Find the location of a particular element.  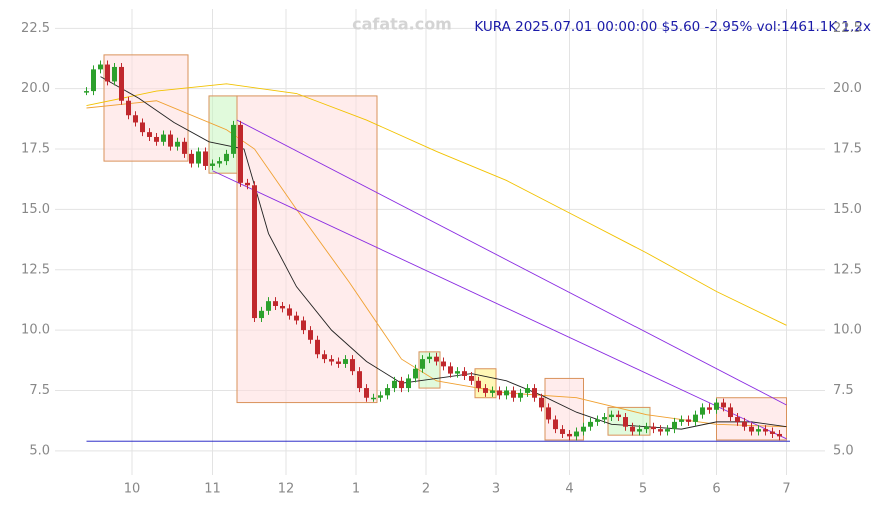

y-tick-label: 15.0 is located at coordinates (847, 209).